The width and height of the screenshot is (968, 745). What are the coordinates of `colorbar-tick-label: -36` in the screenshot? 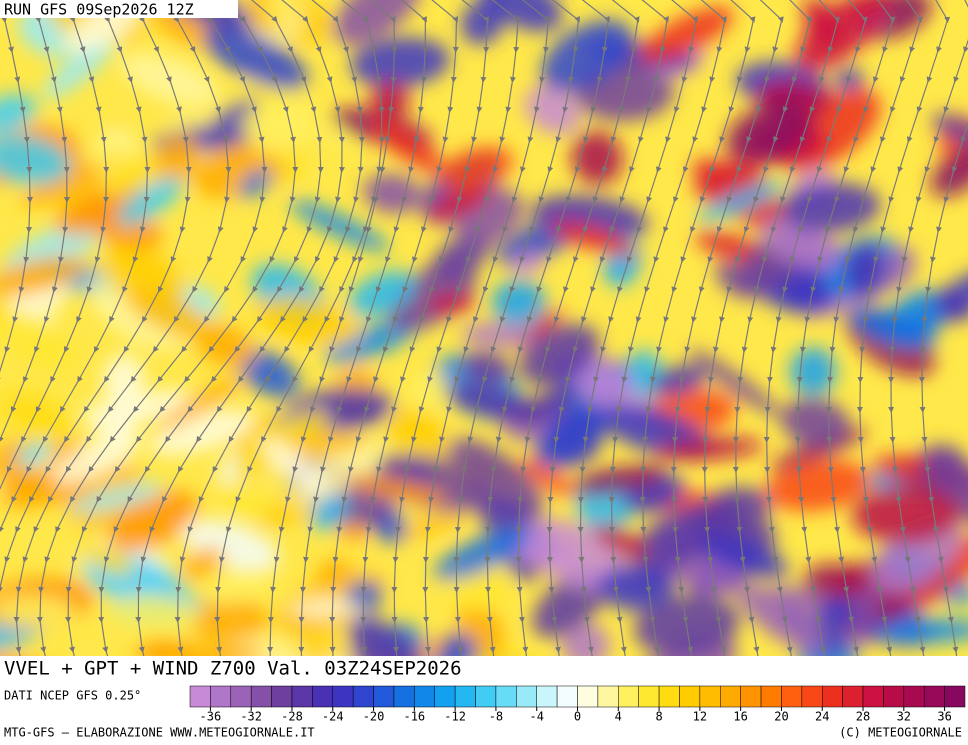 It's located at (211, 717).